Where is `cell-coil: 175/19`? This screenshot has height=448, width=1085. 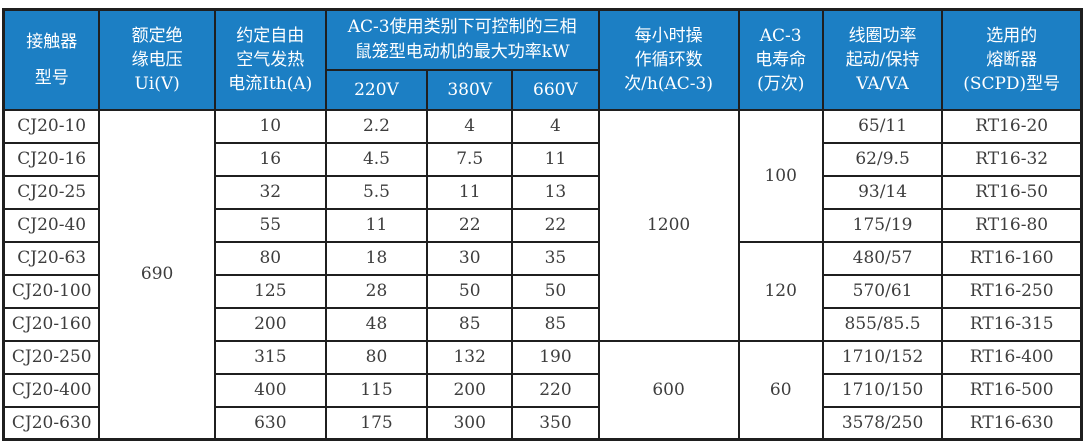
cell-coil: 175/19 is located at coordinates (882, 225).